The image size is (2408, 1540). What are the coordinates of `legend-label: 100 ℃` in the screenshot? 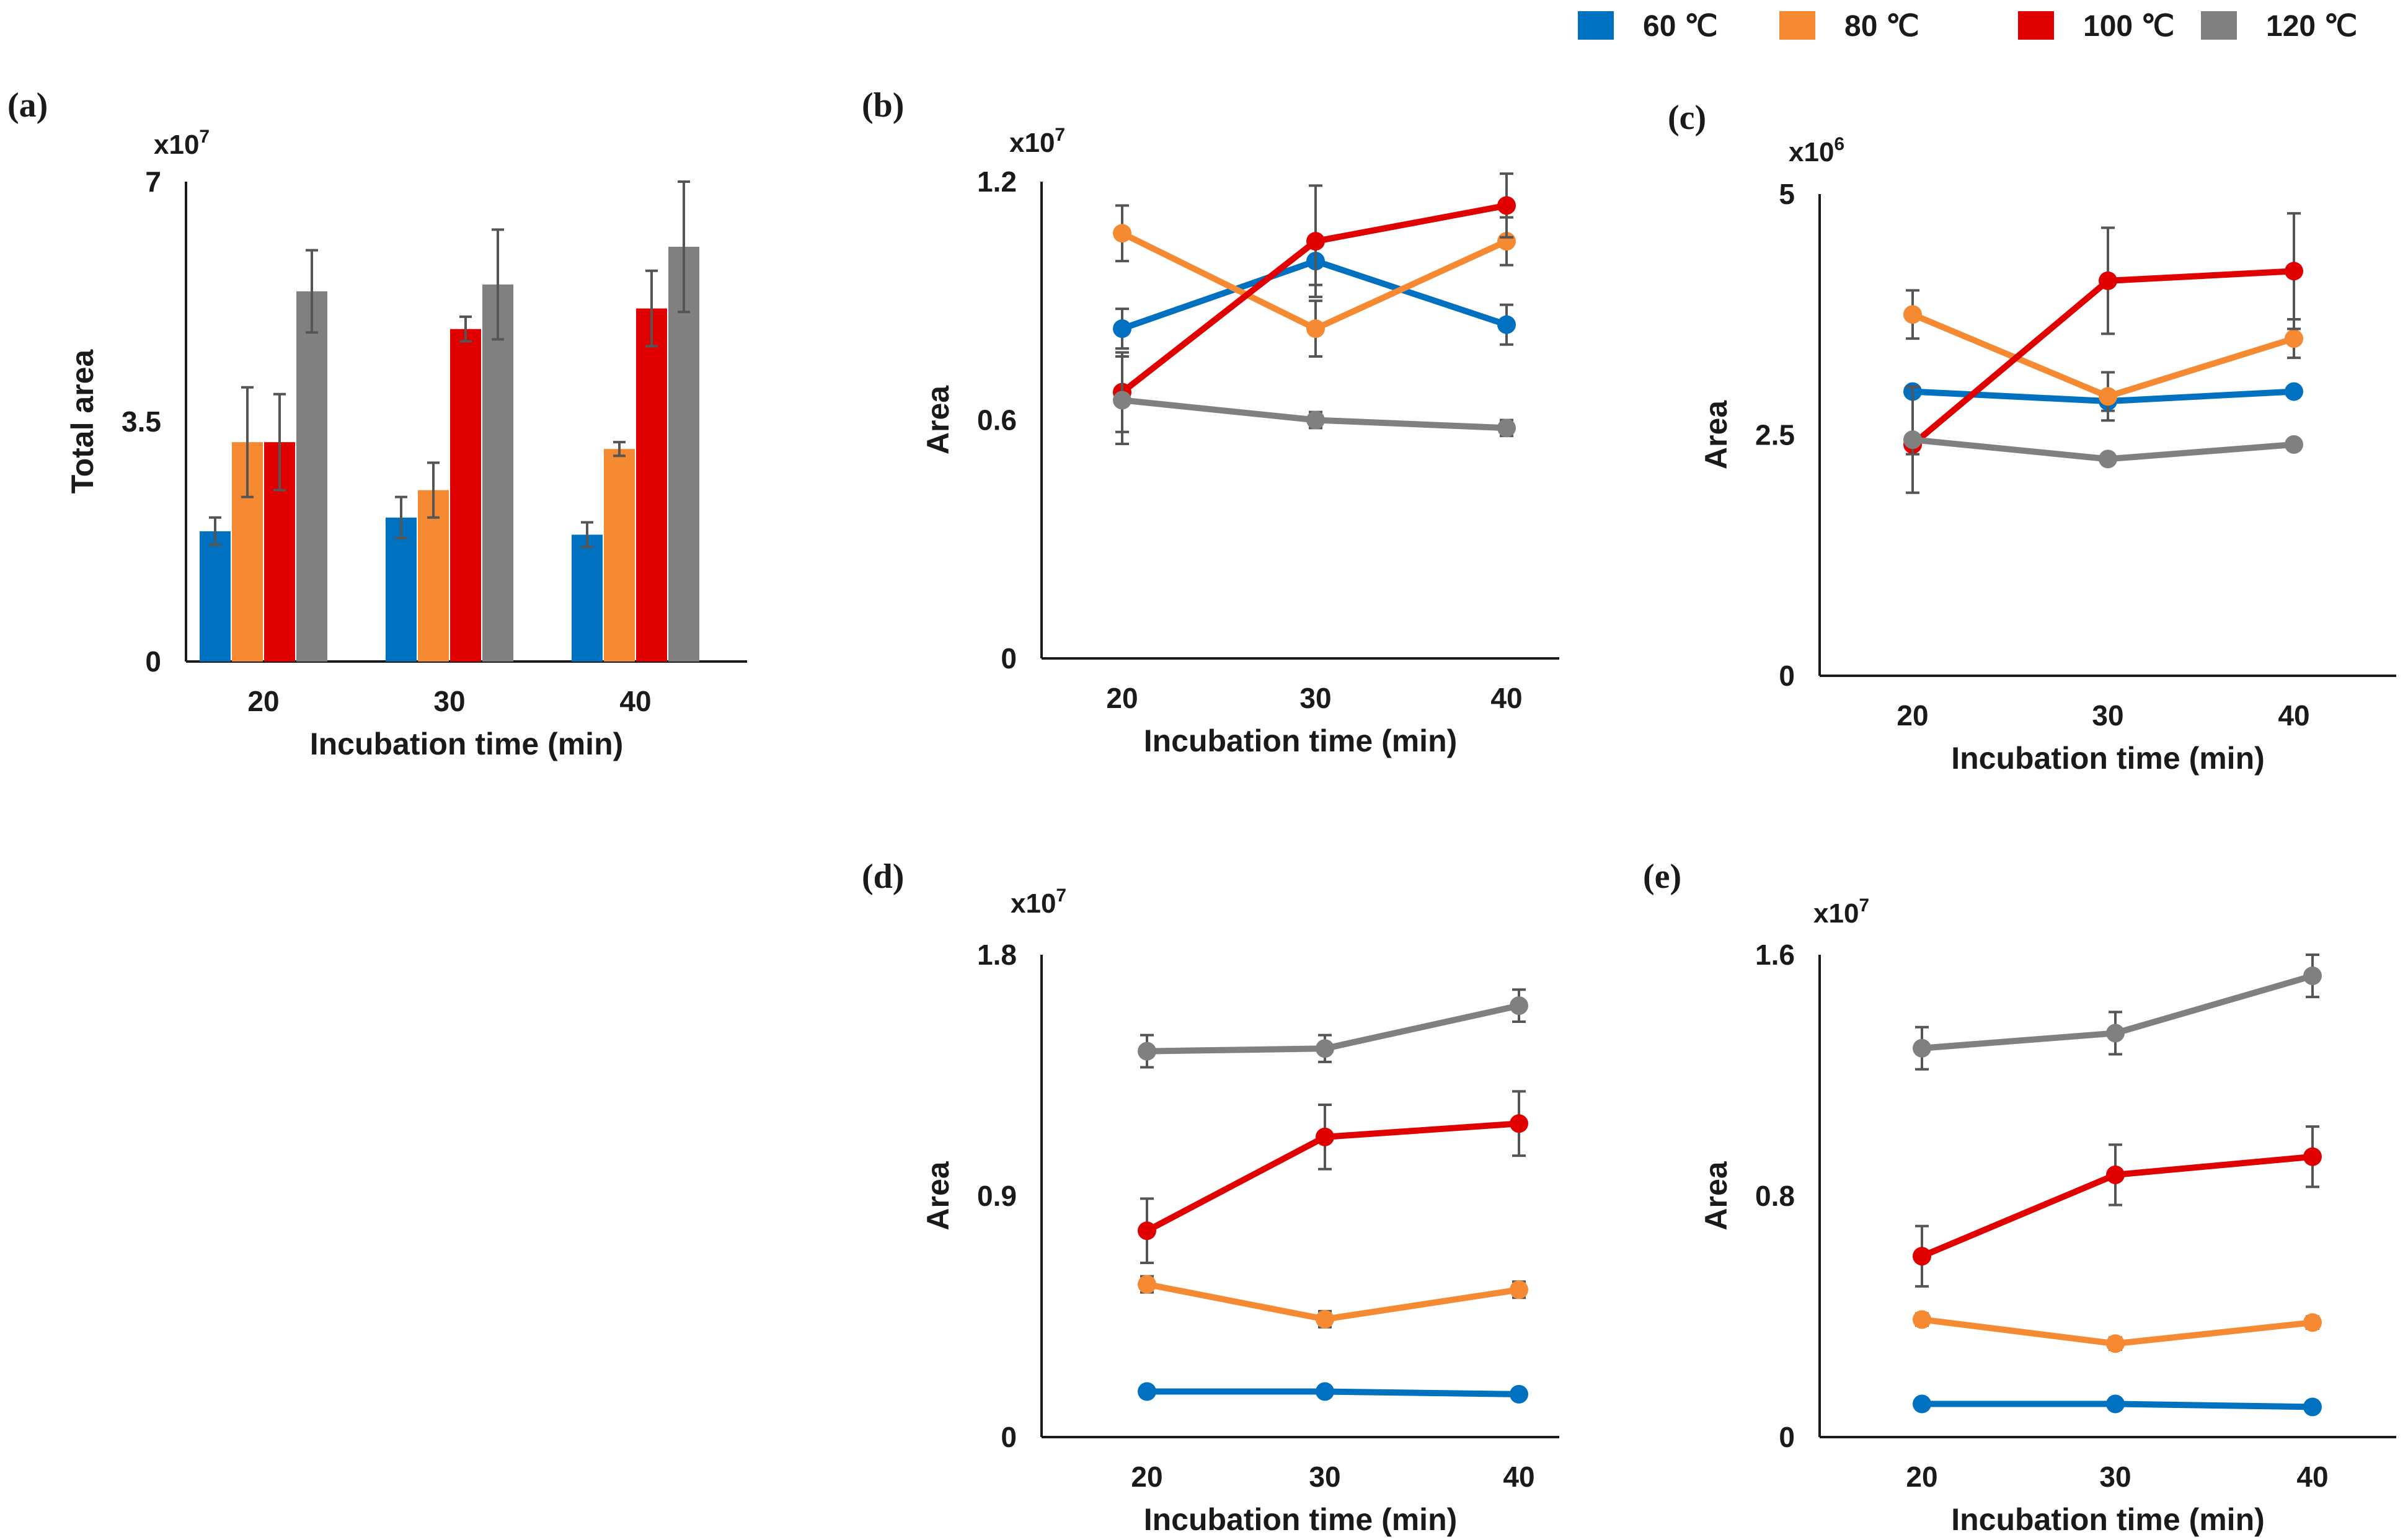 It's located at (2128, 26).